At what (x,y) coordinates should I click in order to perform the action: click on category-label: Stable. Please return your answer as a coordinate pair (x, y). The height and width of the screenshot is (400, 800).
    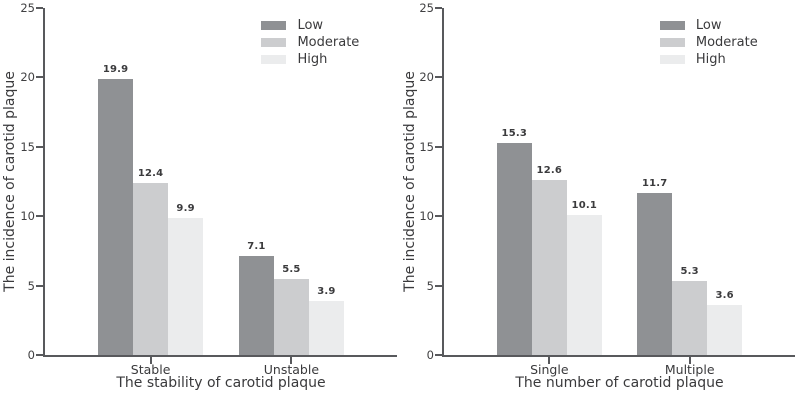
    Looking at the image, I should click on (150, 369).